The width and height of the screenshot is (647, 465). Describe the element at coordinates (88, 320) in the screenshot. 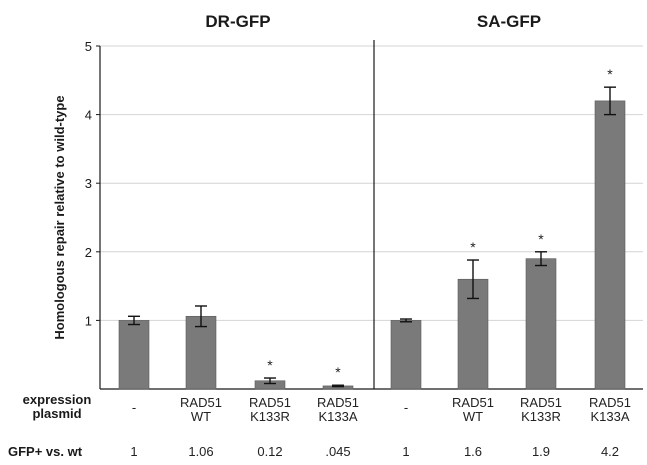

I see `y-tick-label: 1` at that location.